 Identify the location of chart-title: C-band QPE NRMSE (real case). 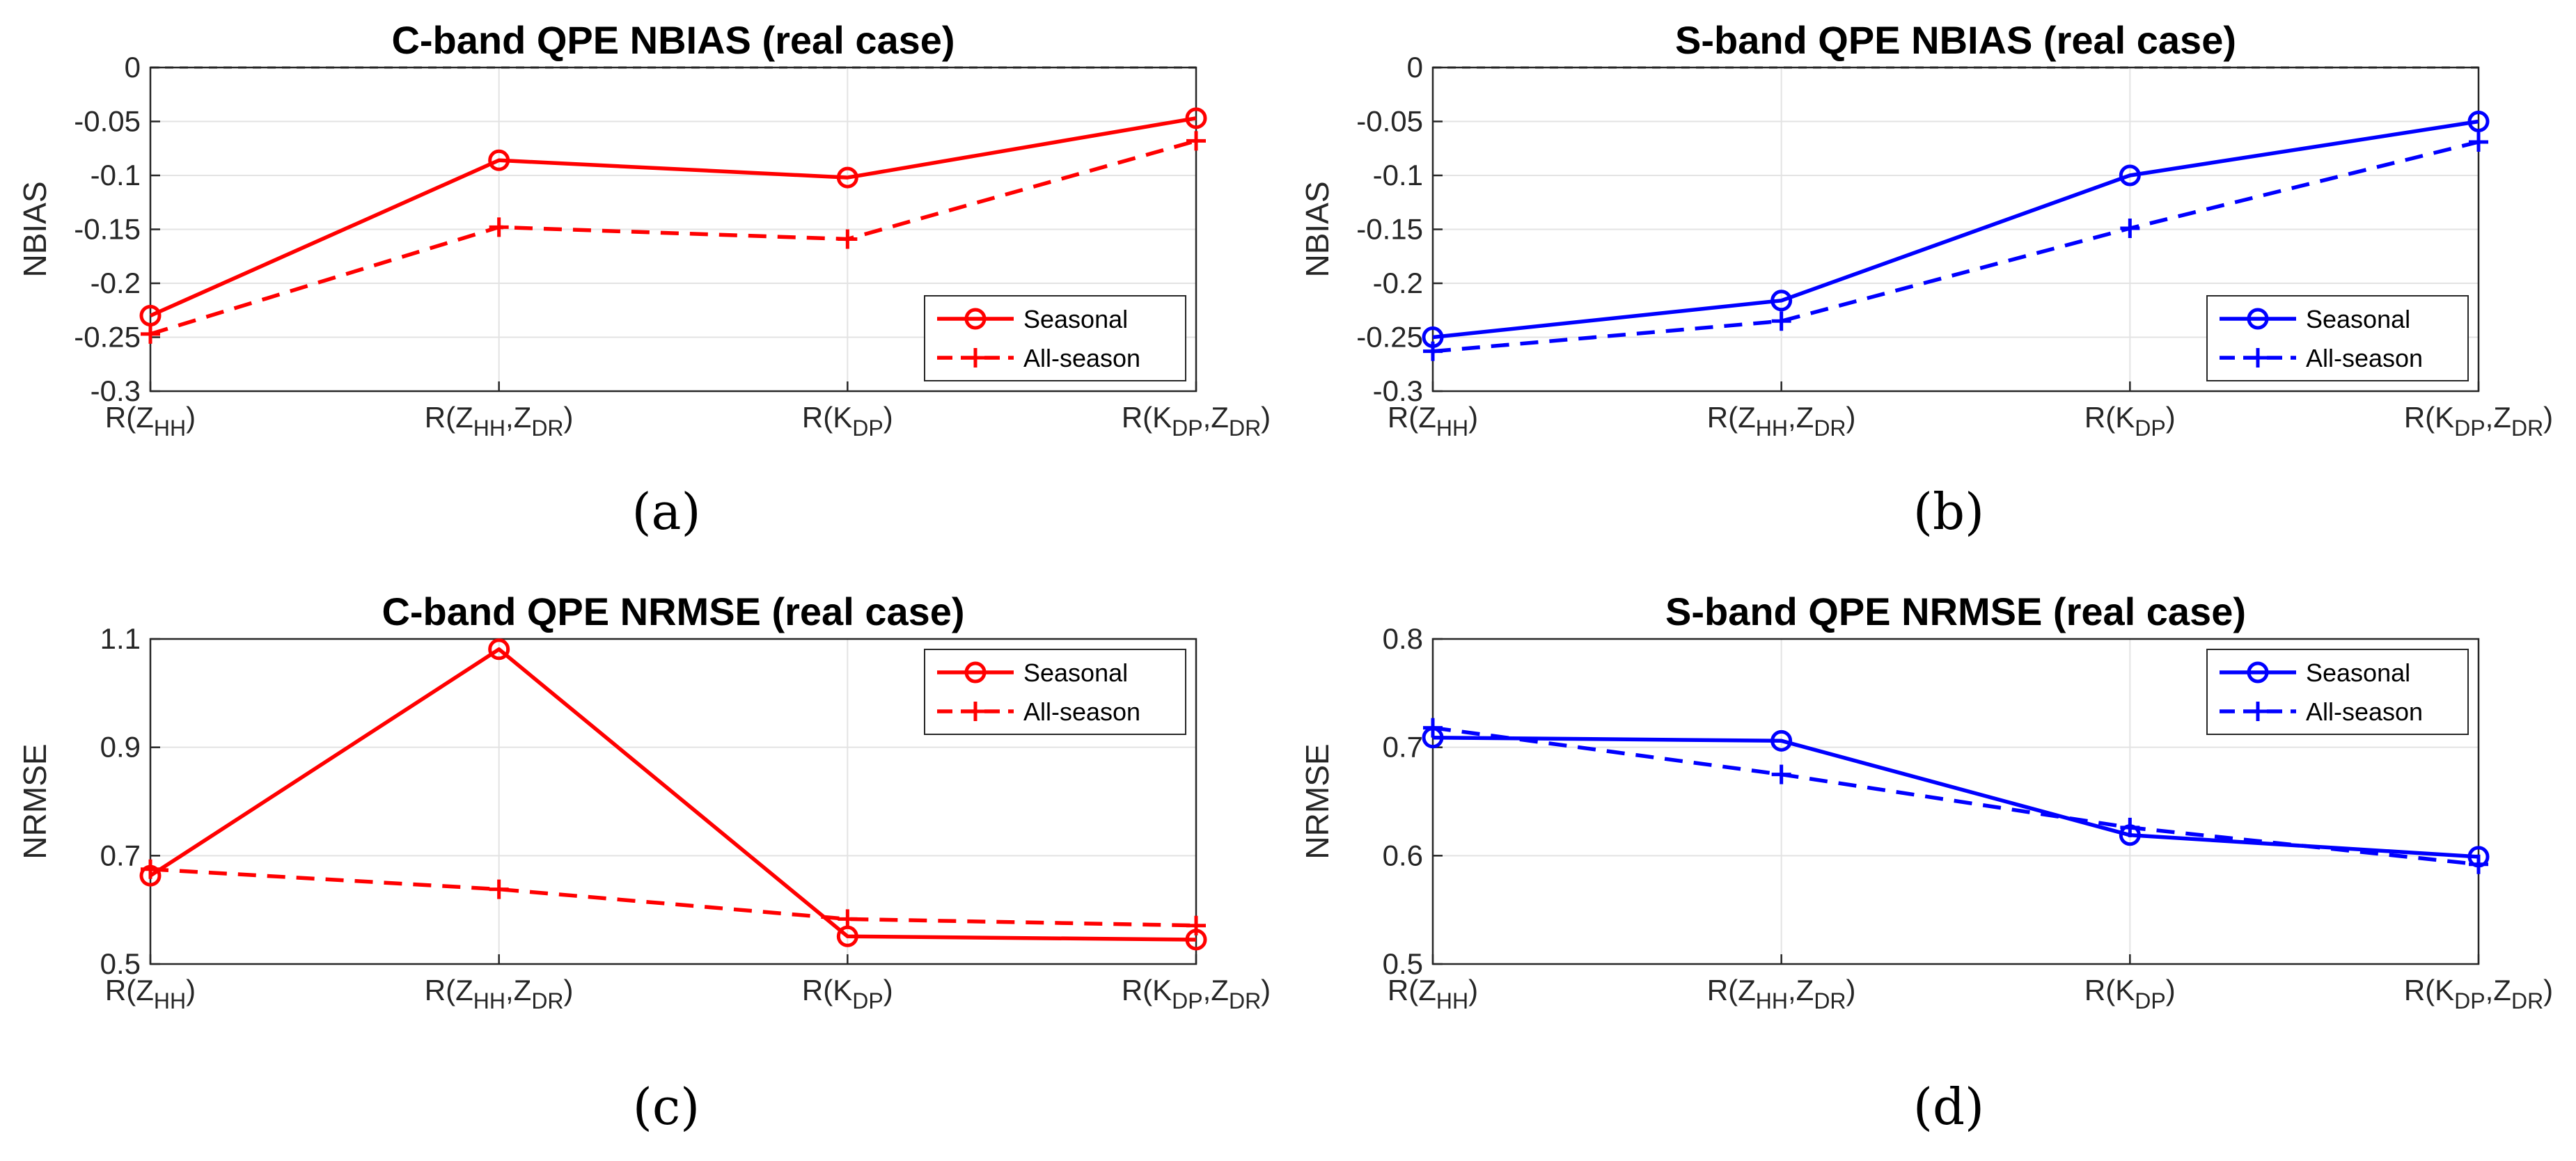
(673, 611).